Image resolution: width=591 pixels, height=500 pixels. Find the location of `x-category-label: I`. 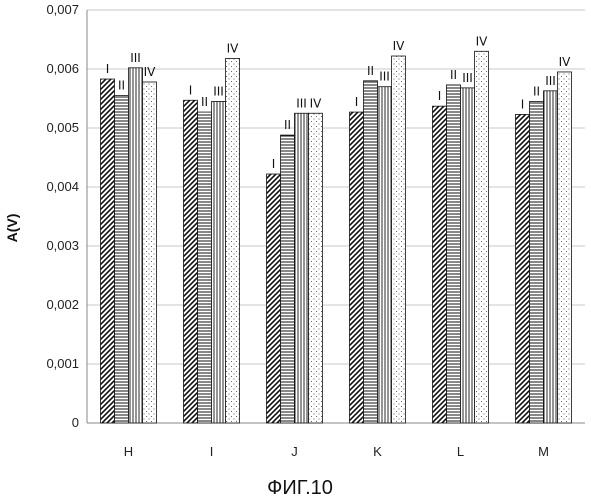

x-category-label: I is located at coordinates (212, 451).